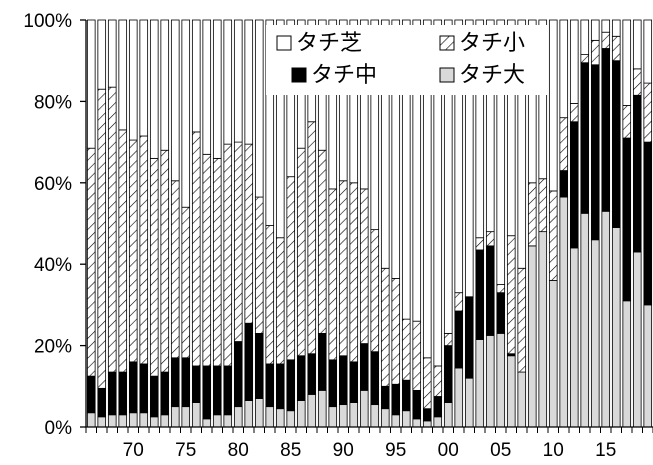 Image resolution: width=653 pixels, height=465 pixels. Describe the element at coordinates (605, 450) in the screenshot. I see `x-tick-label: 15` at that location.